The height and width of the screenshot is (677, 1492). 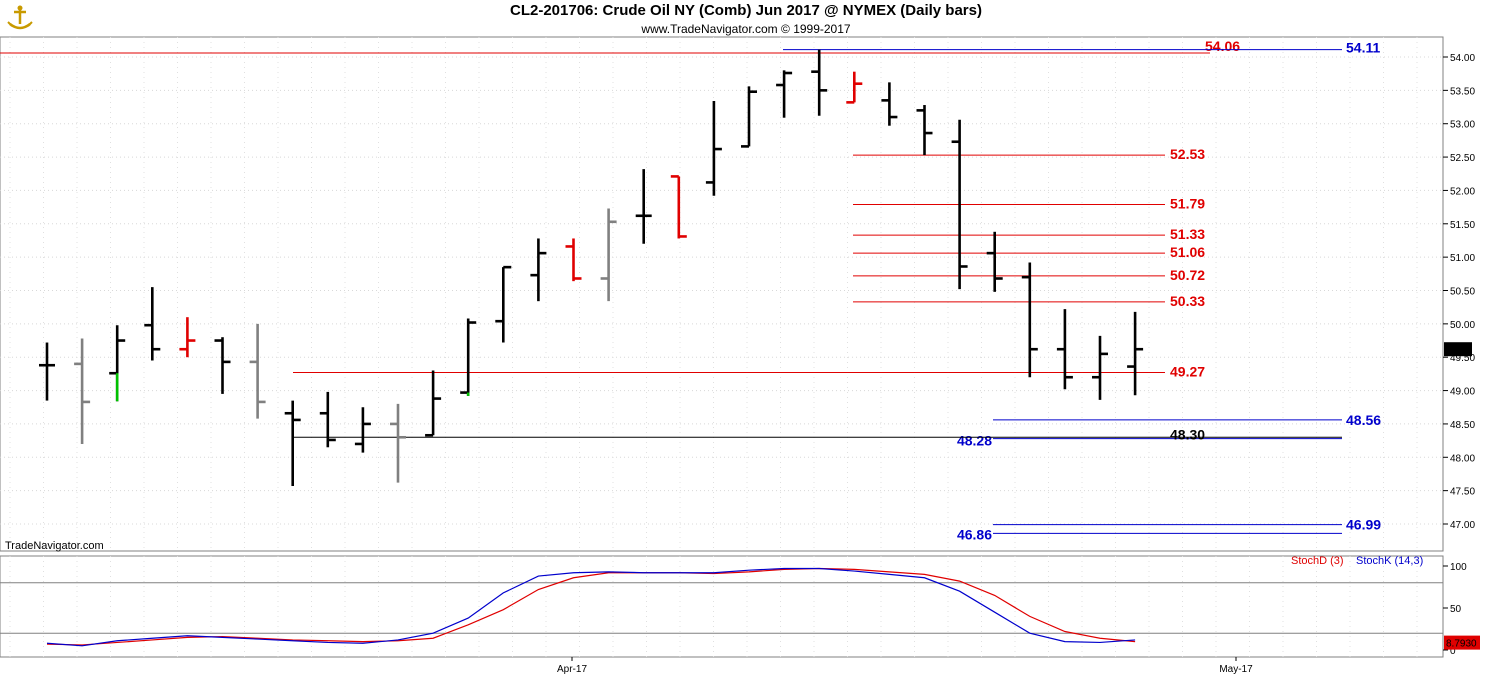 What do you see at coordinates (1462, 525) in the screenshot?
I see `price-tick-label: 47.00` at bounding box center [1462, 525].